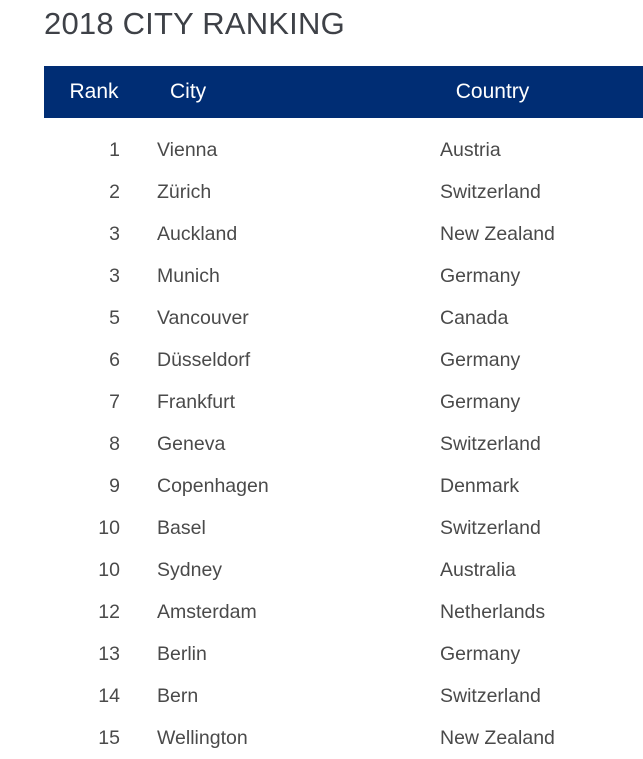  I want to click on table-header: Rank City Country, so click(343, 92).